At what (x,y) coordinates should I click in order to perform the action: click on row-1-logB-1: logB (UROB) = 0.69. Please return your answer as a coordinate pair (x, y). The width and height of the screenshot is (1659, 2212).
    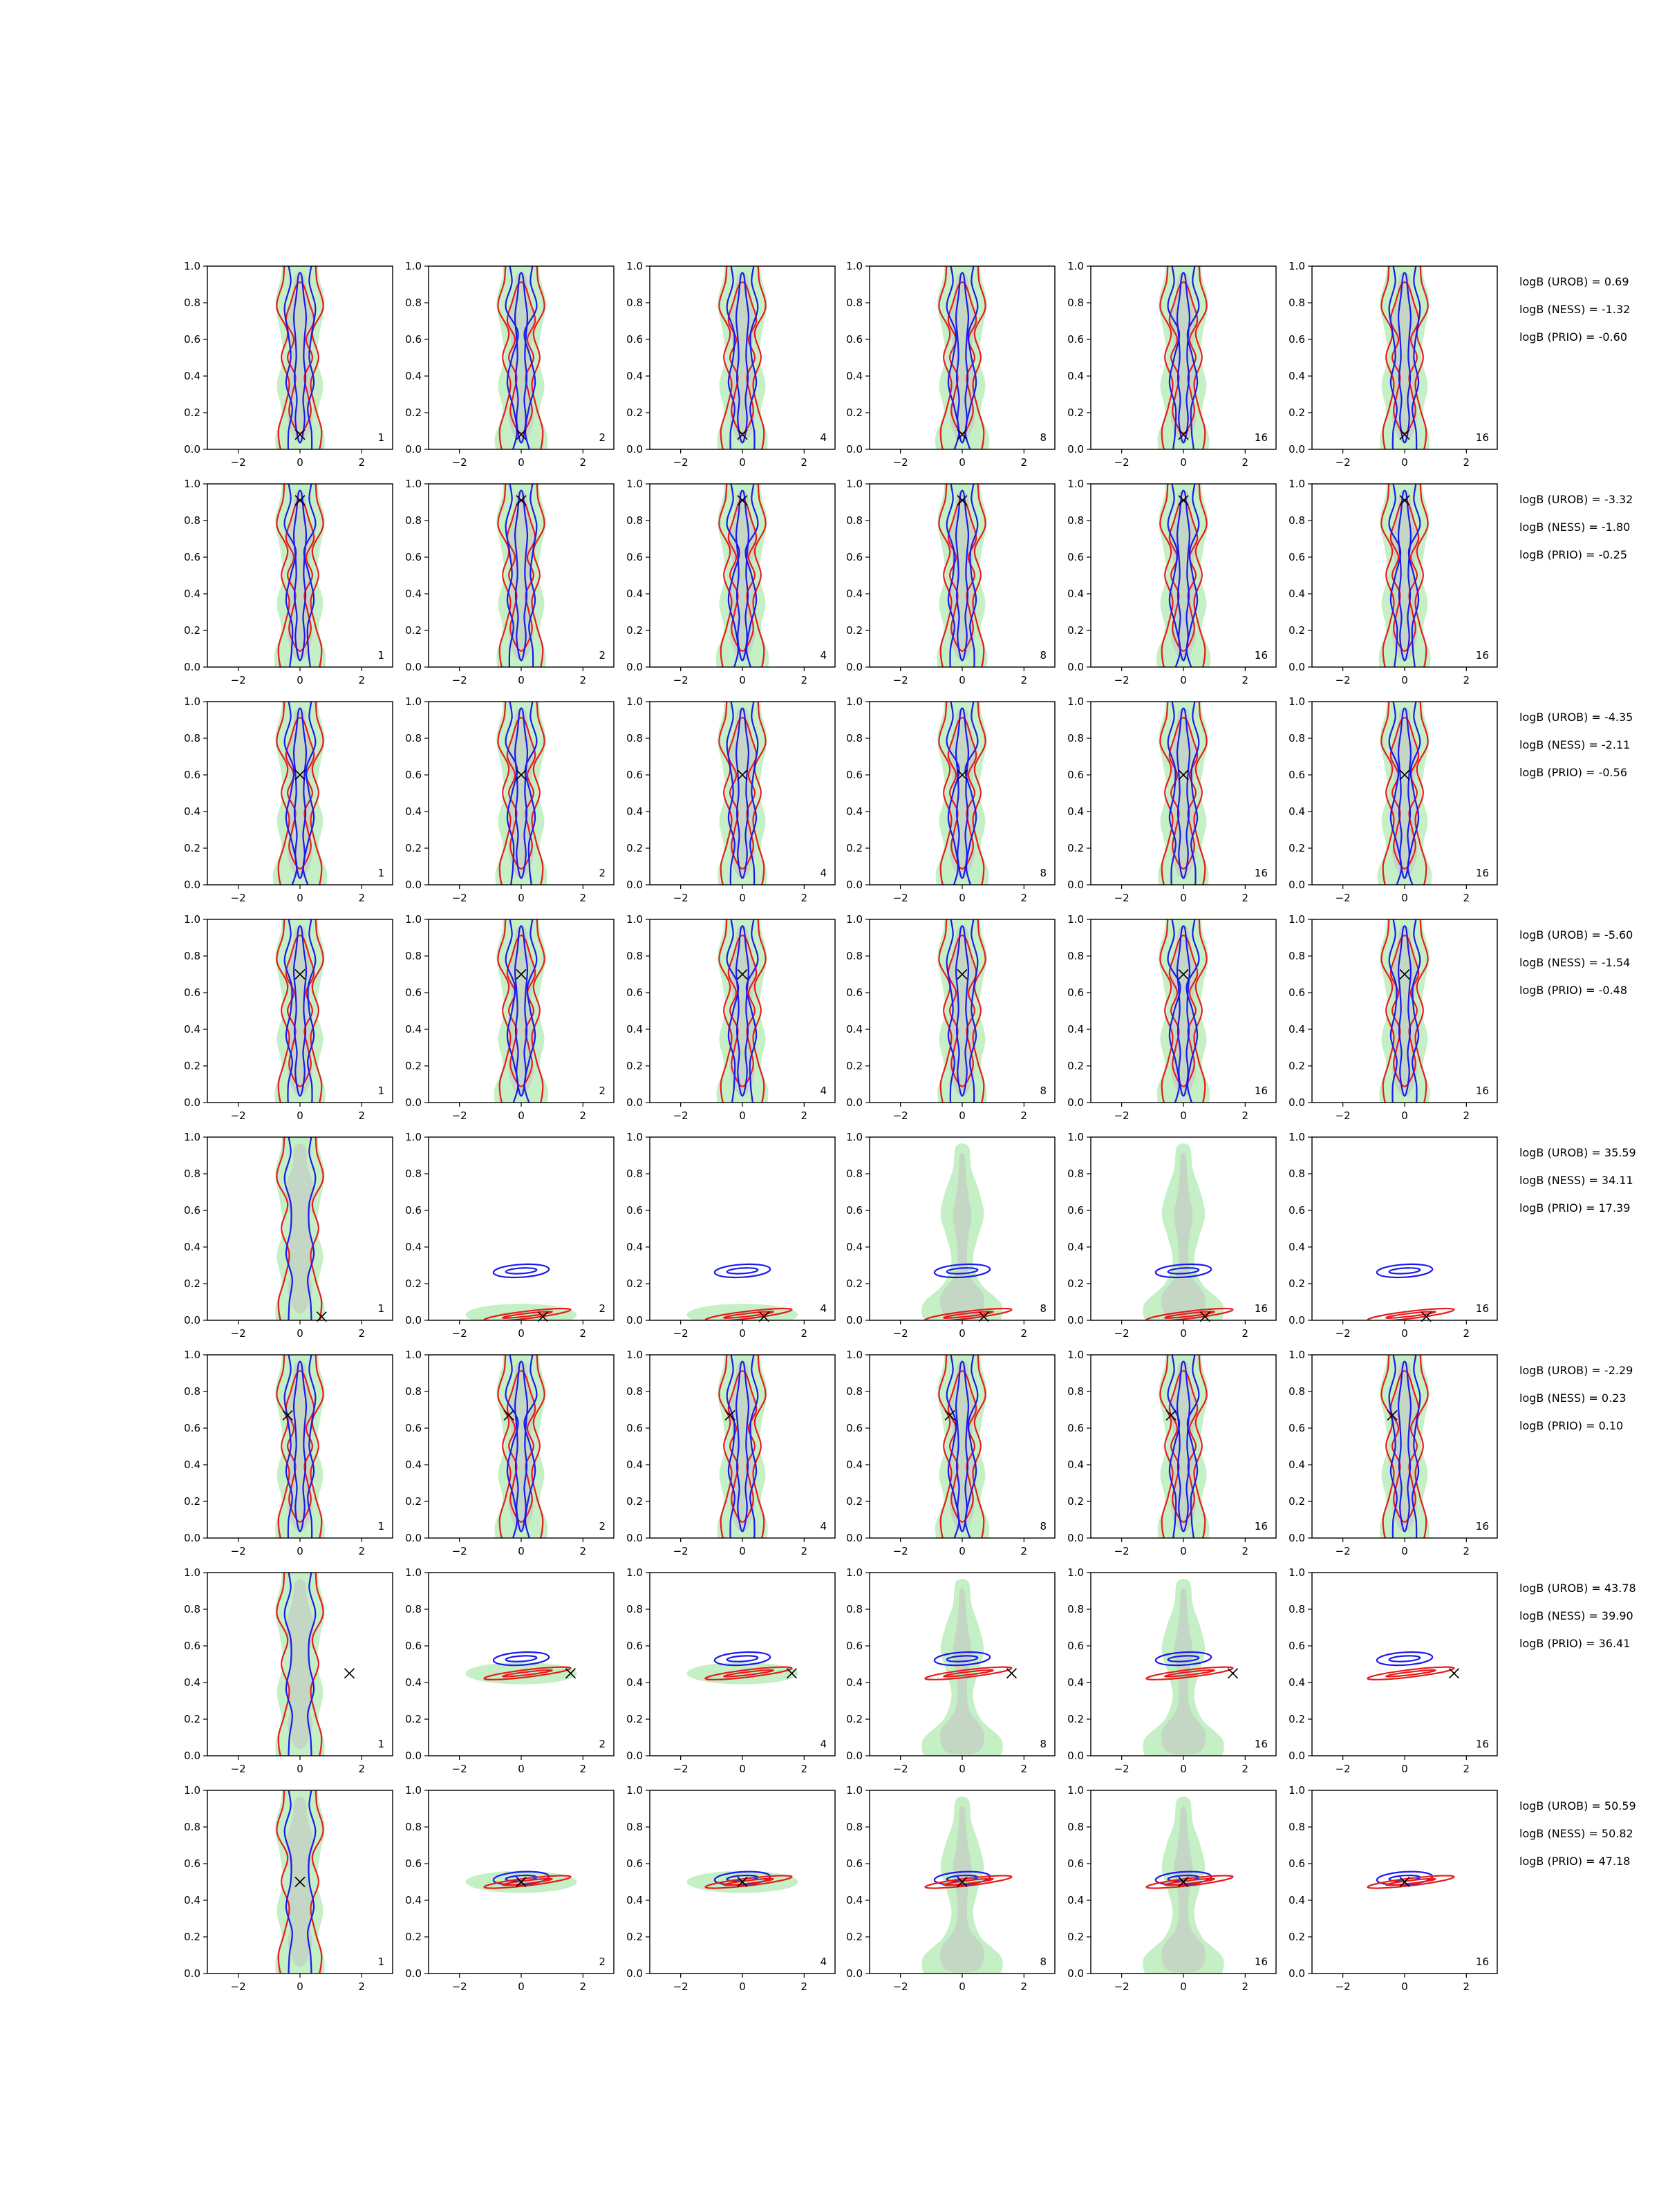
    Looking at the image, I should click on (1574, 281).